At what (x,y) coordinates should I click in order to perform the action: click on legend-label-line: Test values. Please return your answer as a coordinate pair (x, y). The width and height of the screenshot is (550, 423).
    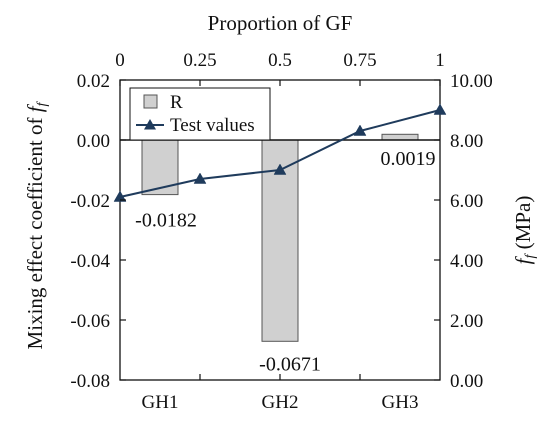
    Looking at the image, I should click on (212, 125).